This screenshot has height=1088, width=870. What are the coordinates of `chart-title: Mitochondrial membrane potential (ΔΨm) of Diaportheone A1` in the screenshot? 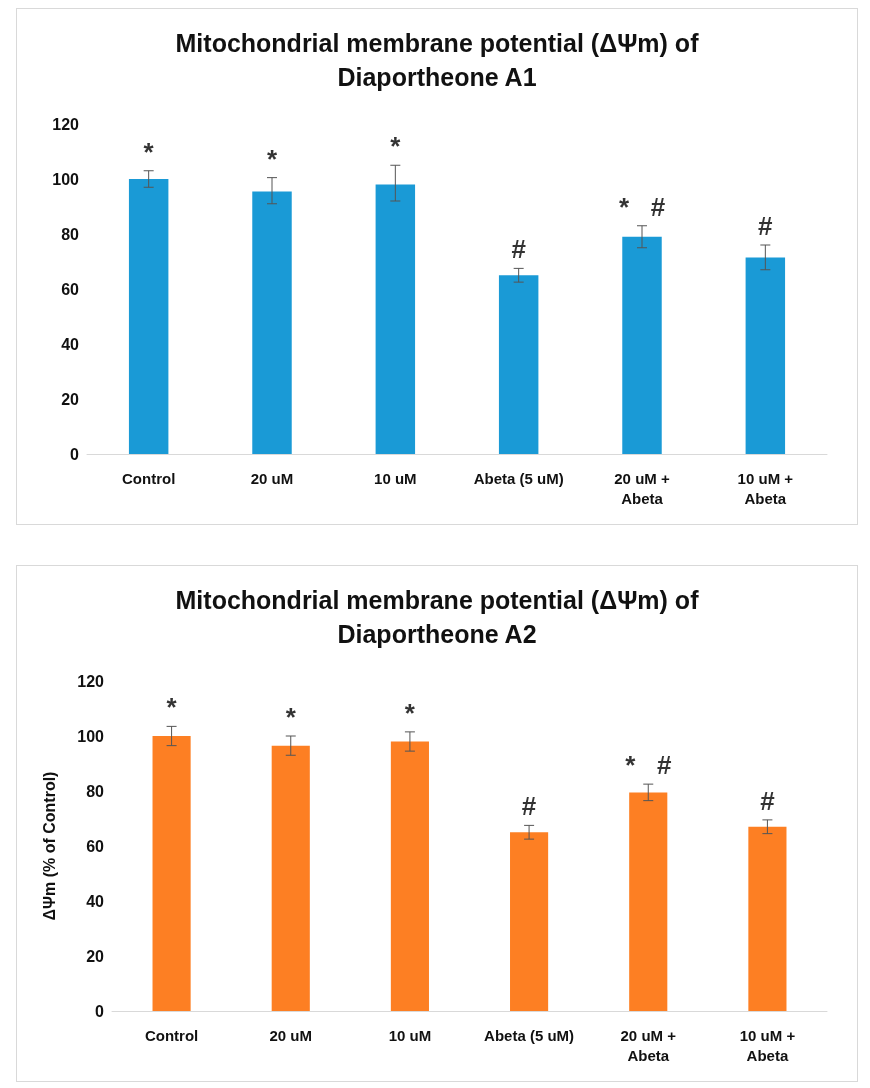 It's located at (437, 60).